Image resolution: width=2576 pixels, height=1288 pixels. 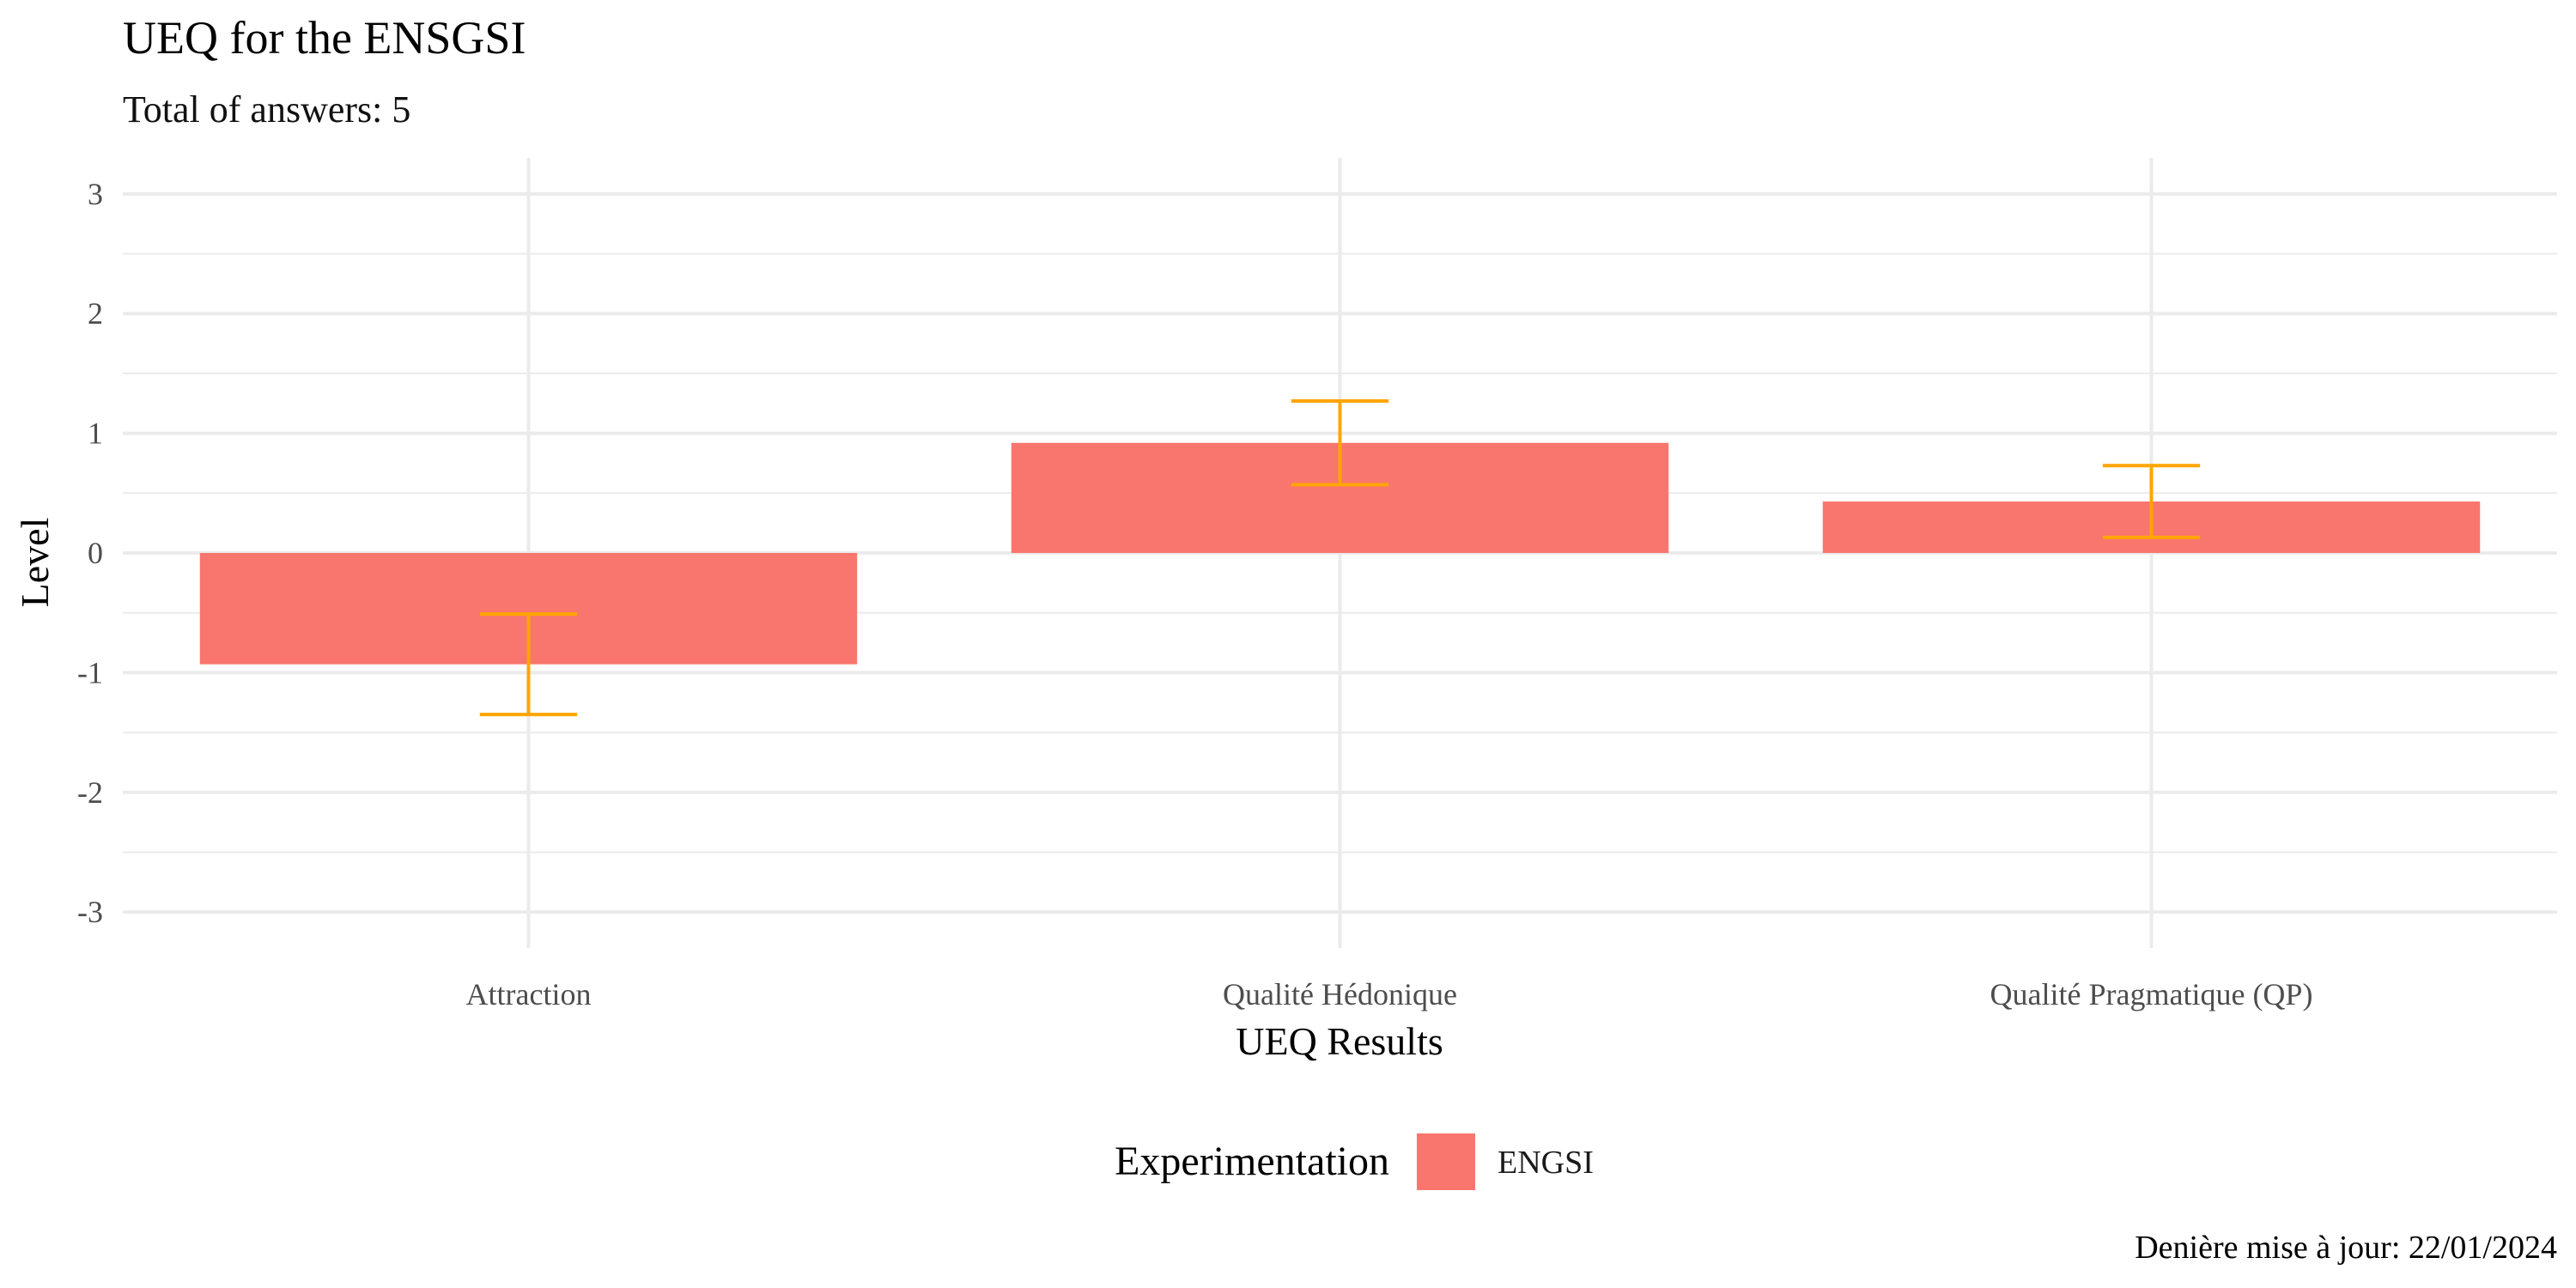 I want to click on legend-swatch-engsi, so click(x=1446, y=1162).